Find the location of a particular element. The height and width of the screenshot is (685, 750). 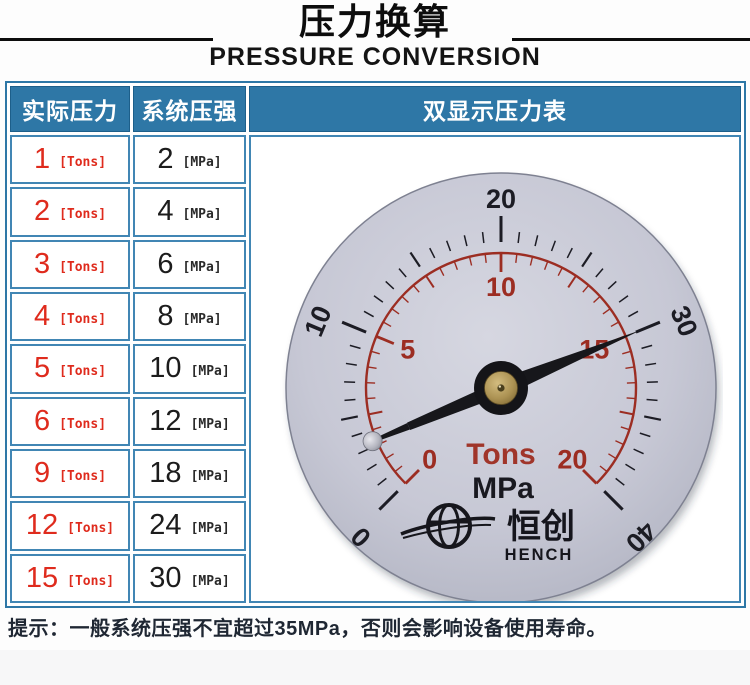

mpa-value: 6 is located at coordinates (165, 263).